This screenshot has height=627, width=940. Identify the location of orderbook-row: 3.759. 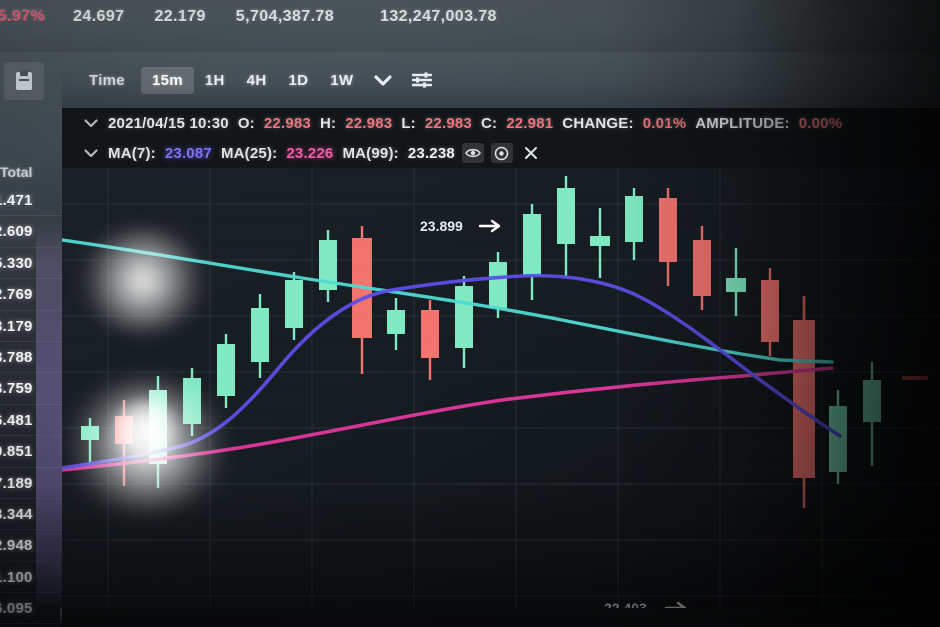
(31, 389).